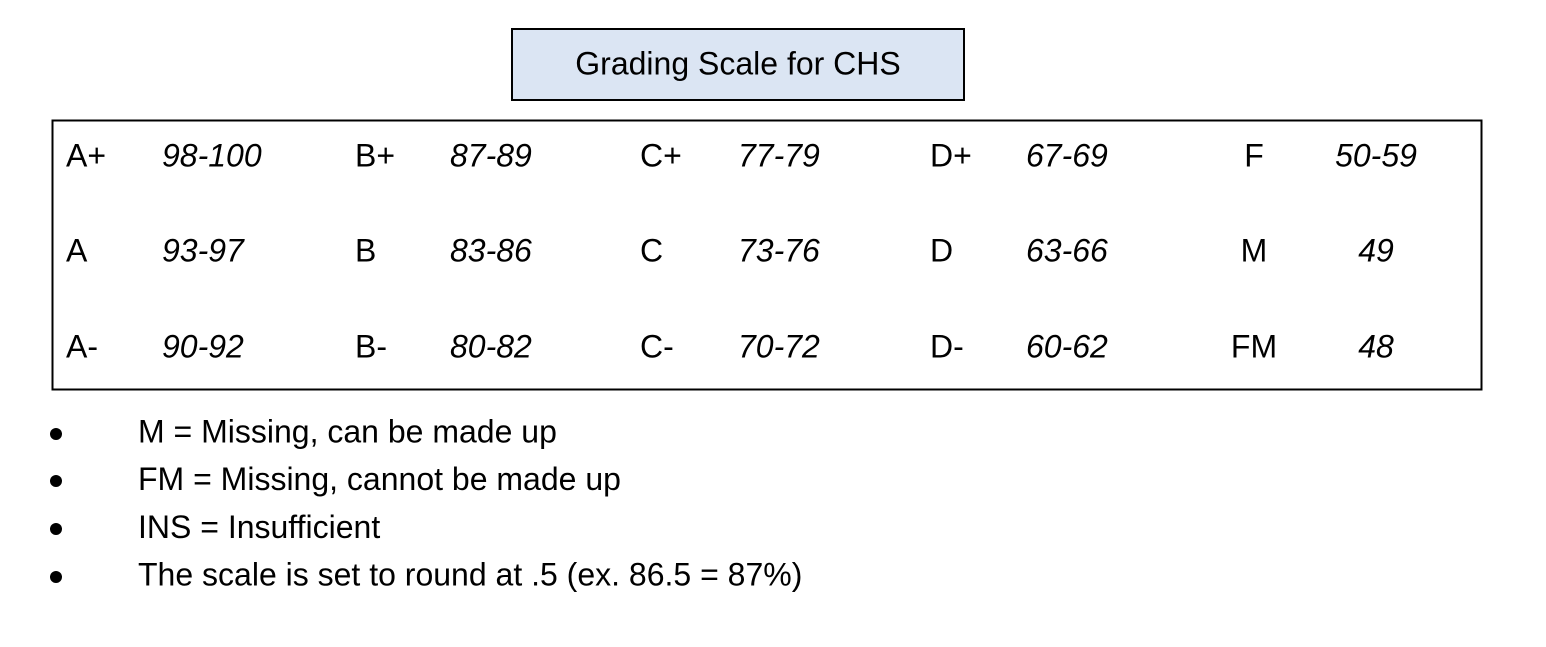 The width and height of the screenshot is (1546, 647). I want to click on note: INS = Insufficient, so click(259, 527).